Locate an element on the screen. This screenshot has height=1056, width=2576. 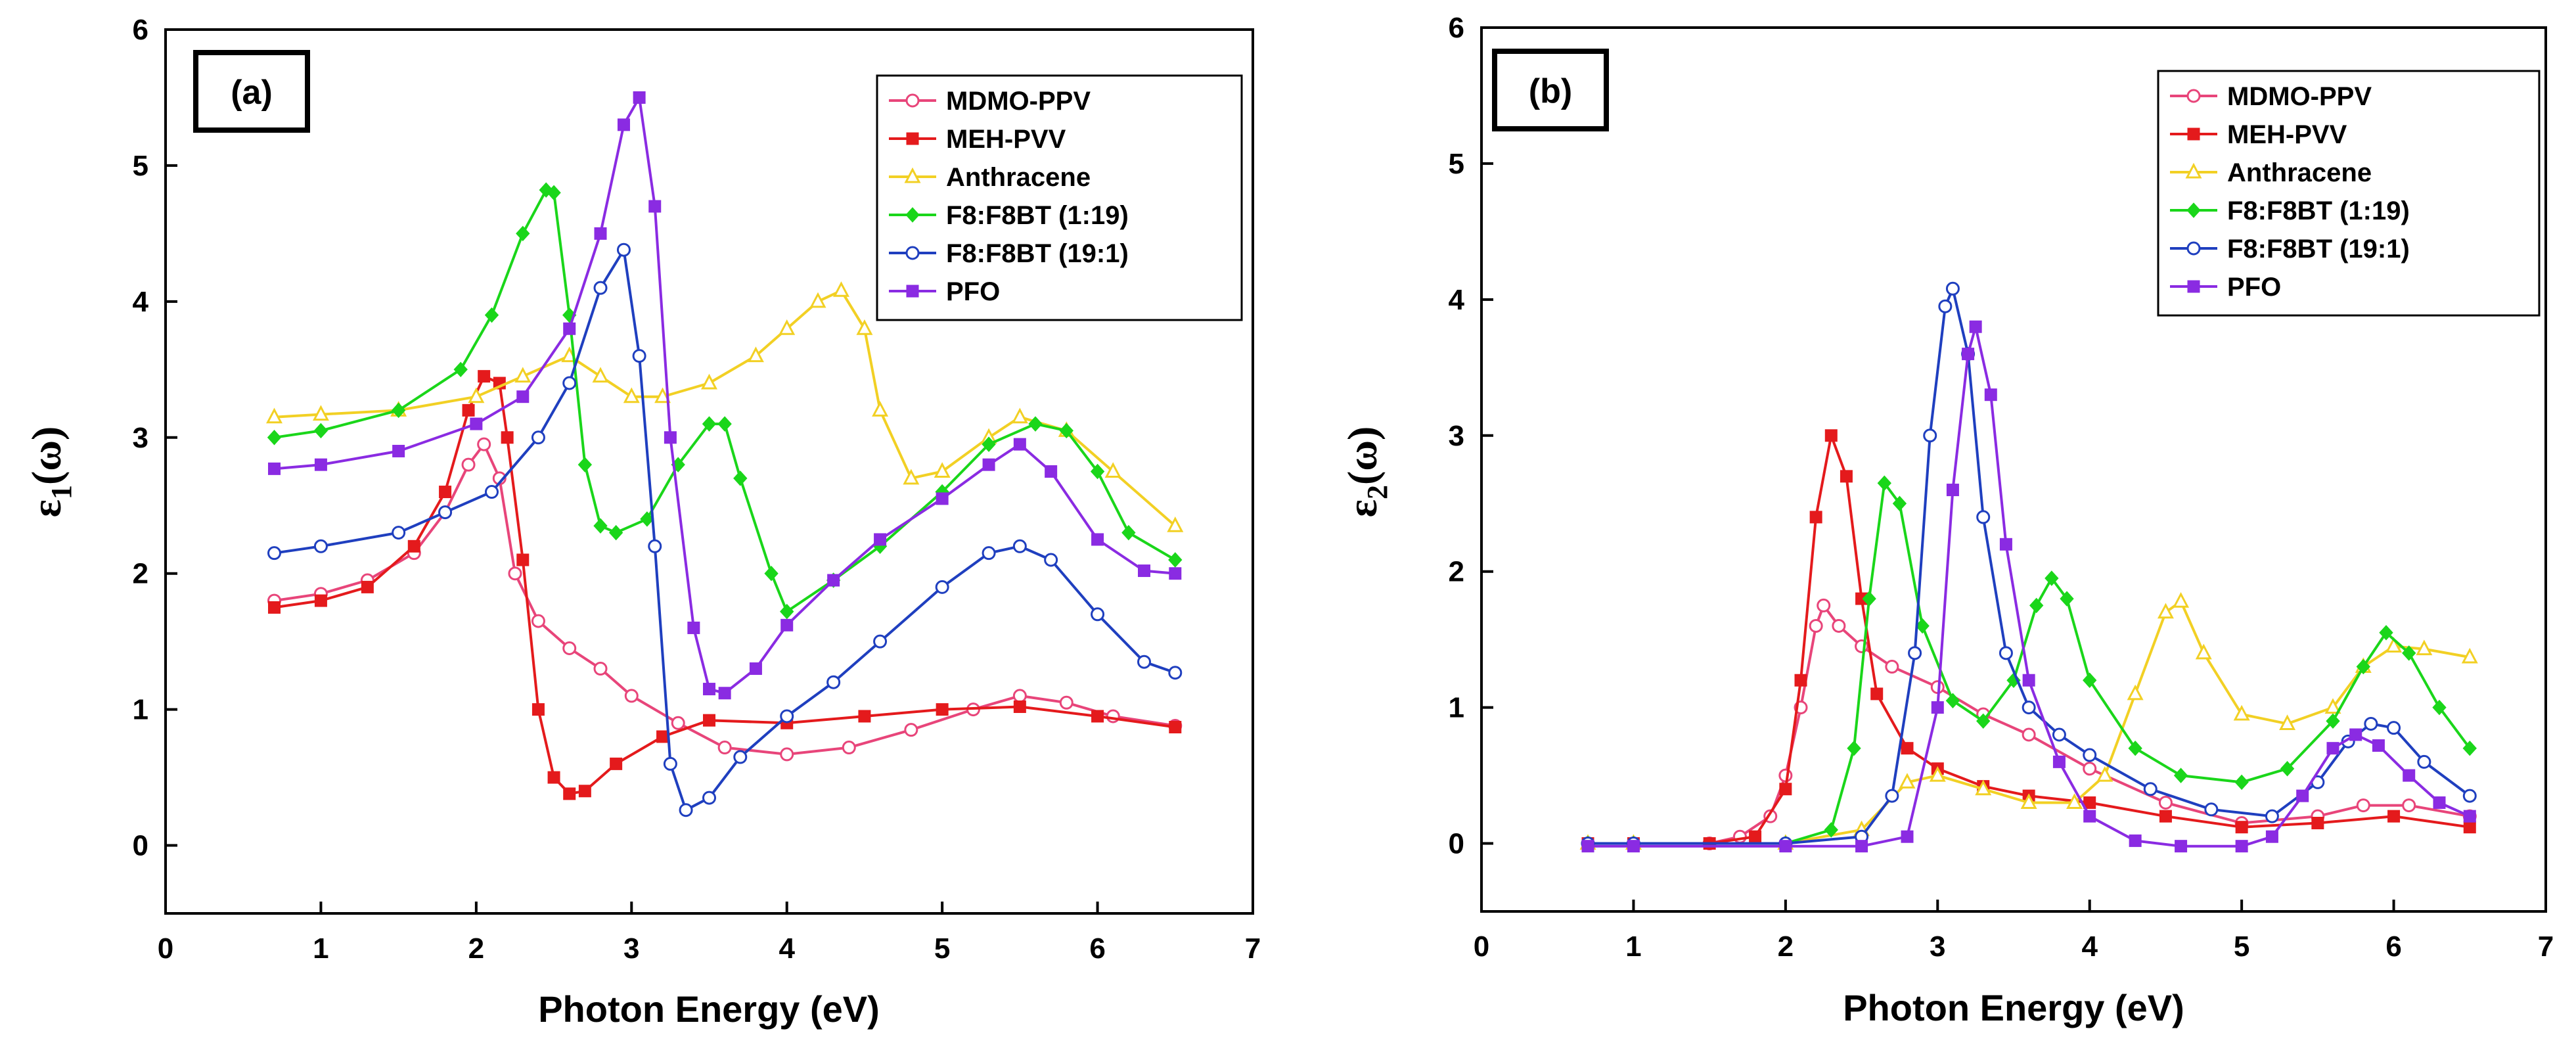
legend-marker-pfo-a is located at coordinates (912, 291).